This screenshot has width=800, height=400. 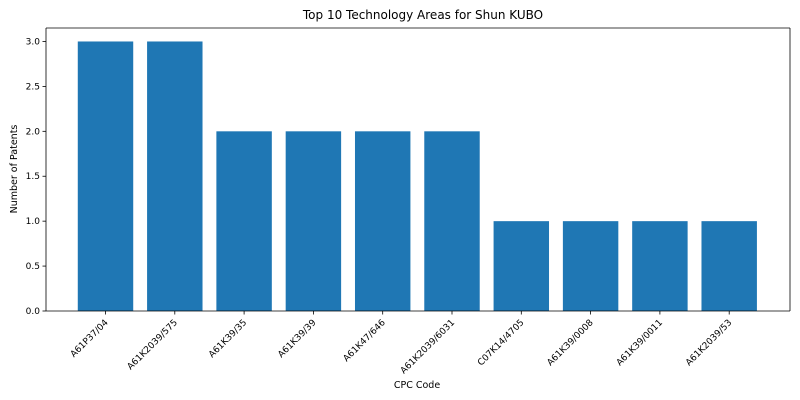 What do you see at coordinates (640, 343) in the screenshot?
I see `x-tick-label: A61K39/0011` at bounding box center [640, 343].